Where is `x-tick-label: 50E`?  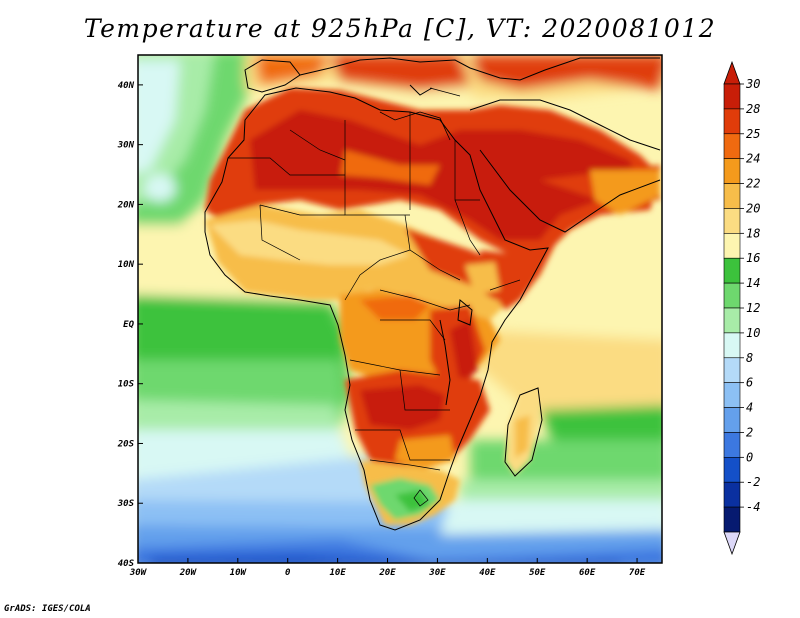
x-tick-label: 50E is located at coordinates (537, 573).